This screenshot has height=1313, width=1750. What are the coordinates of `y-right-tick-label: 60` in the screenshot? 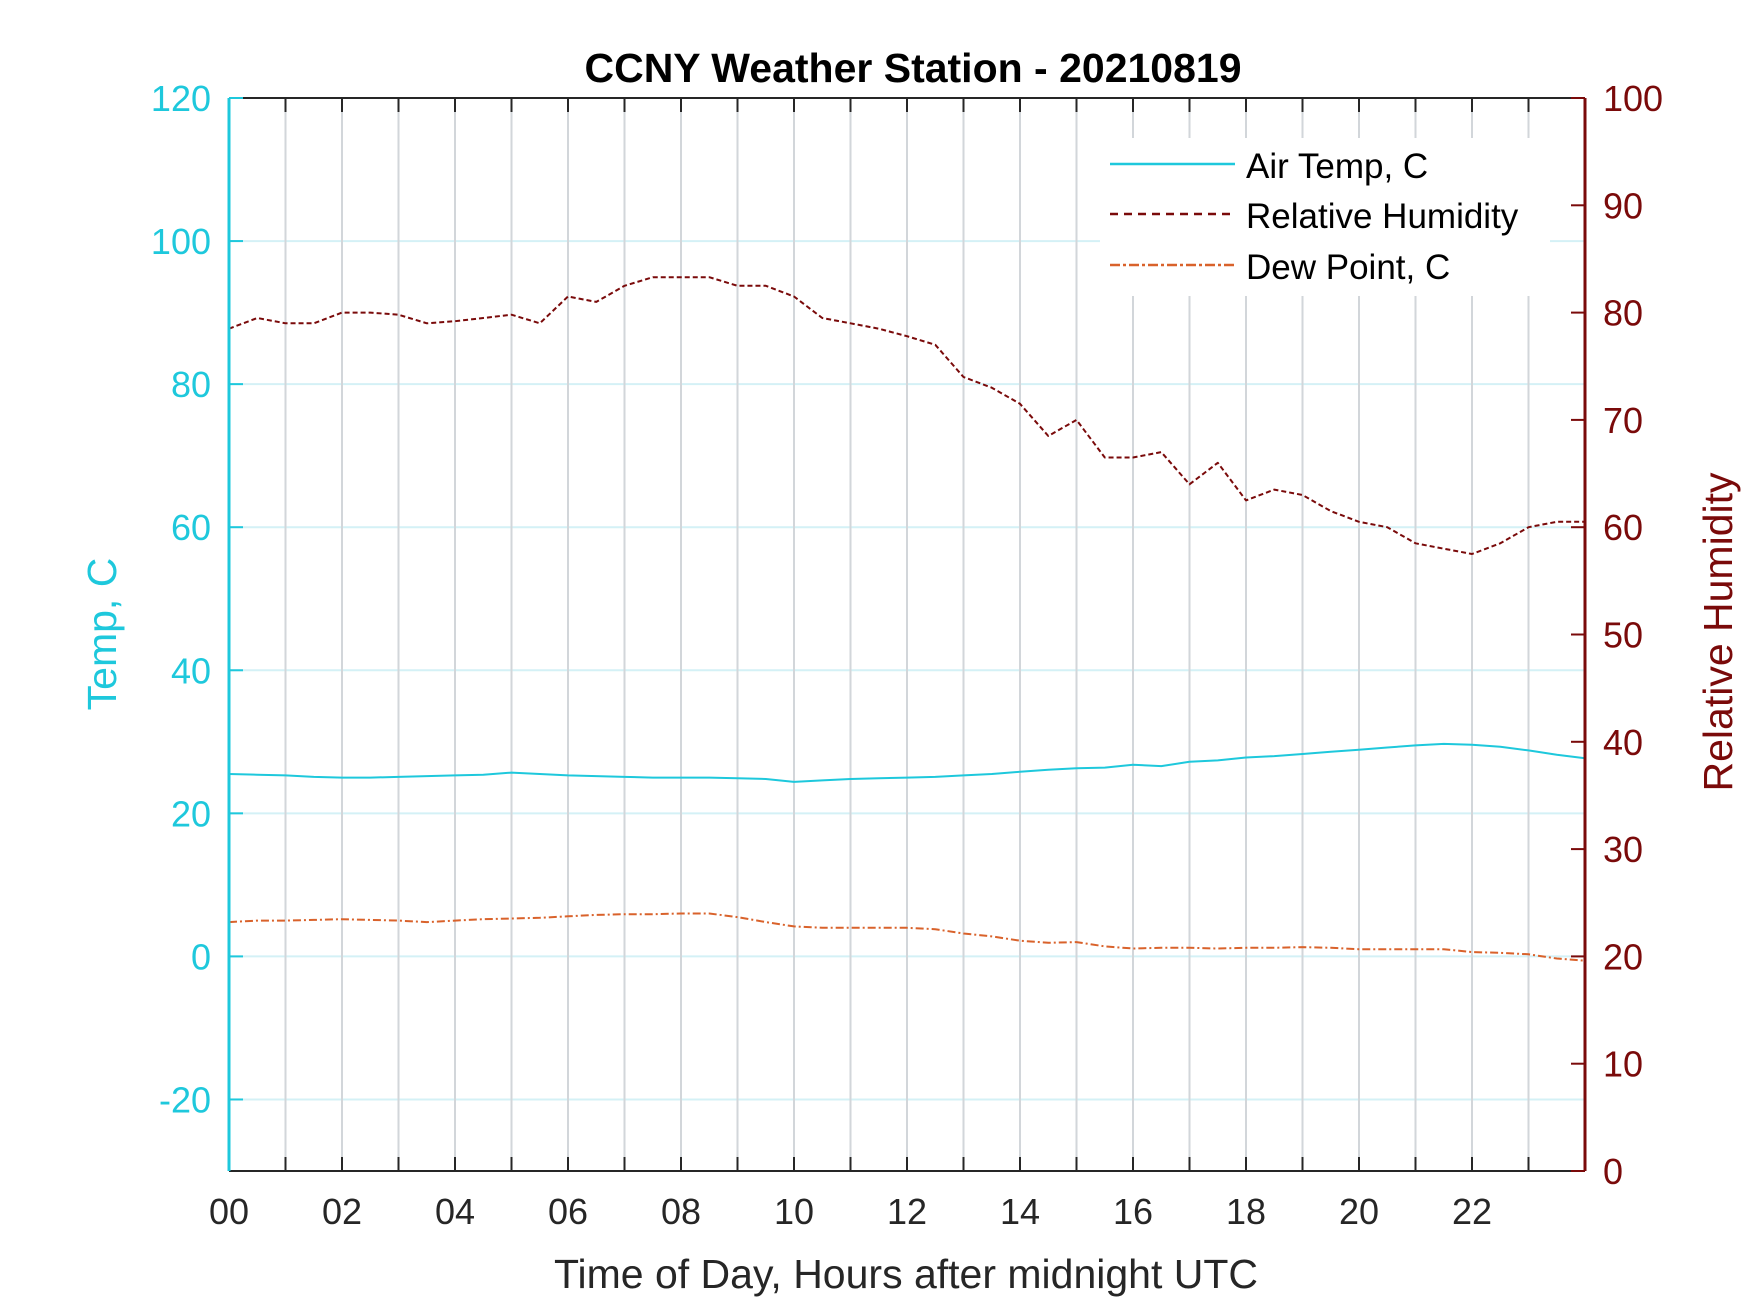 It's located at (1623, 527).